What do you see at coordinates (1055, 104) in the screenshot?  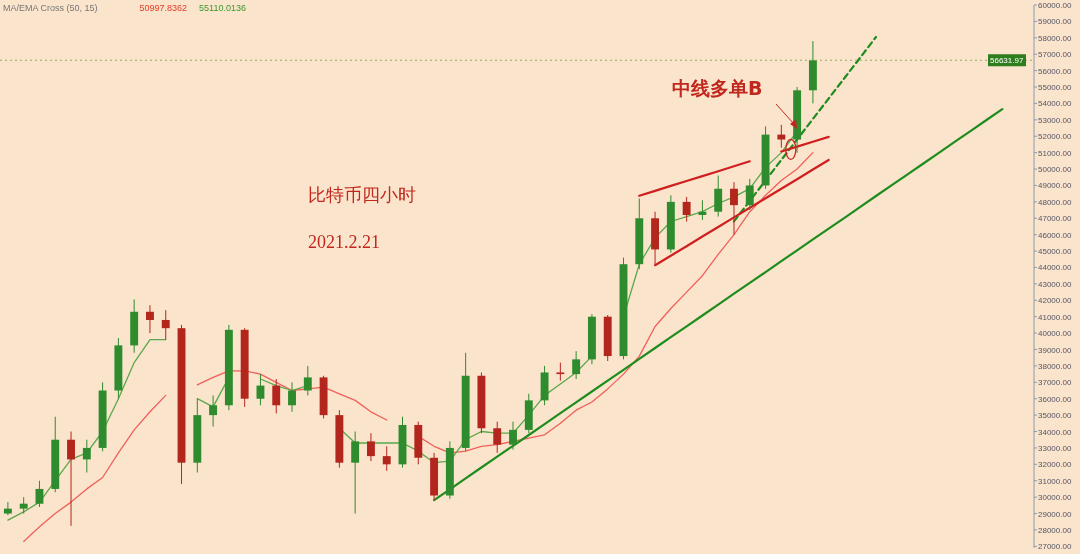 I see `y-tick-label: 54000.00` at bounding box center [1055, 104].